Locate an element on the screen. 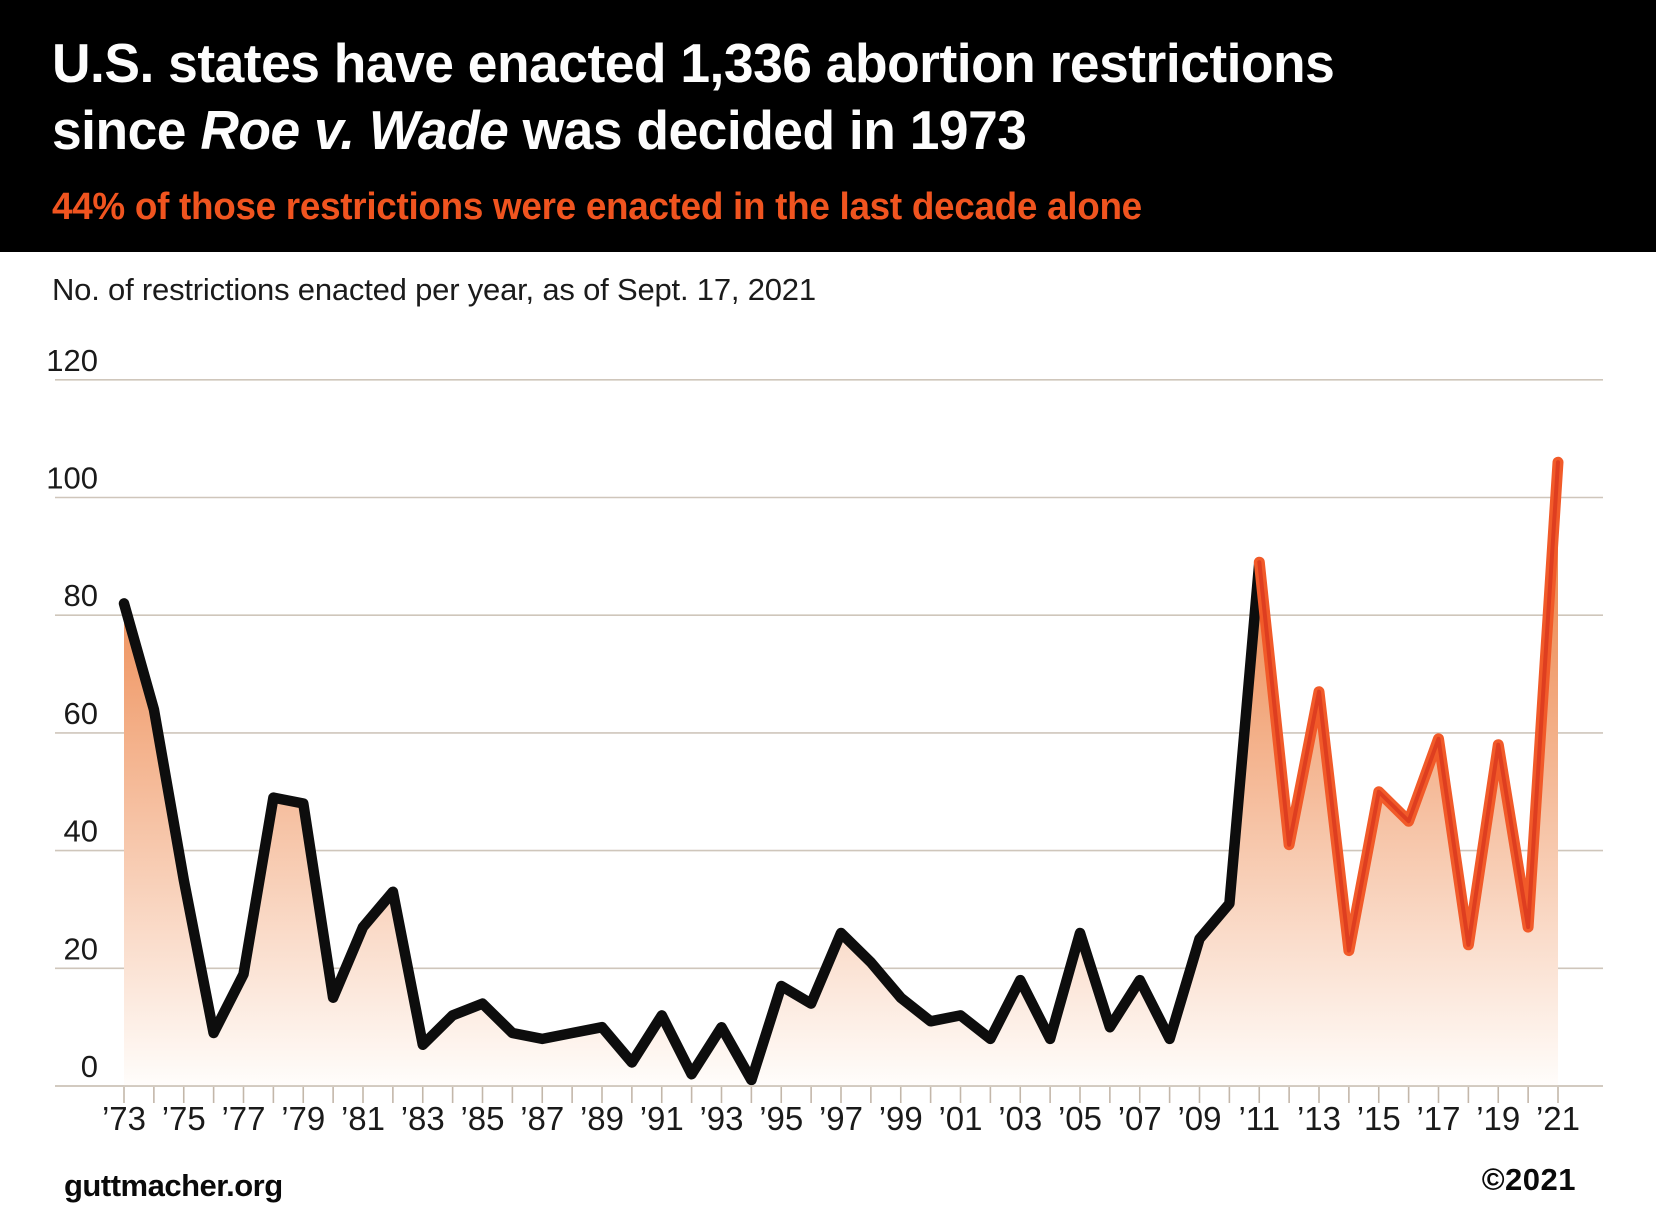 The height and width of the screenshot is (1232, 1656). y-axis-label: 120 is located at coordinates (72, 360).